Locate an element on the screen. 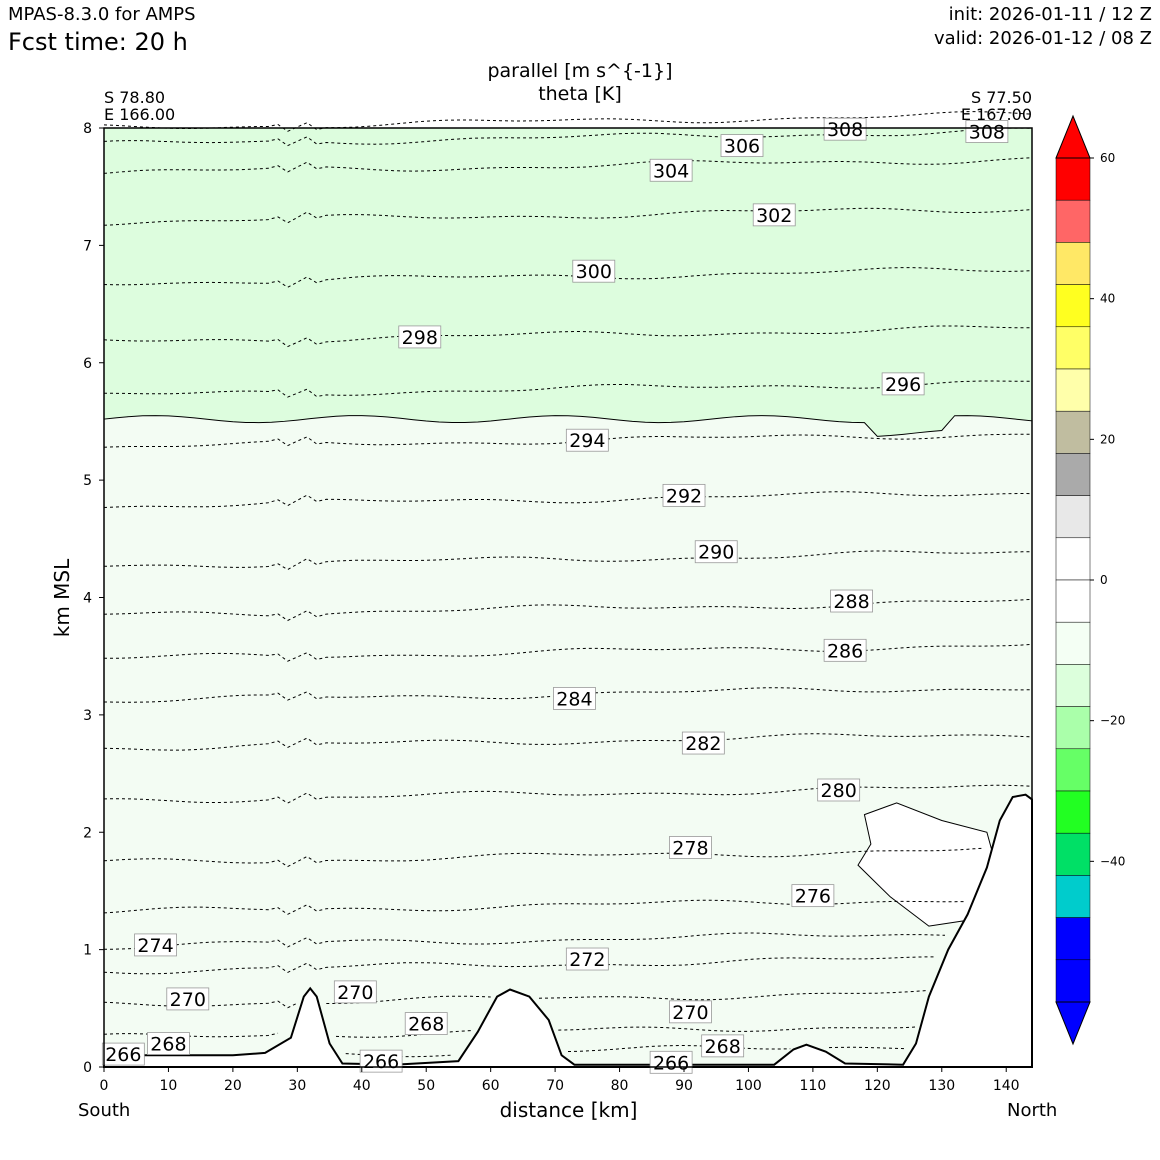  contour-label: 288 is located at coordinates (851, 602).